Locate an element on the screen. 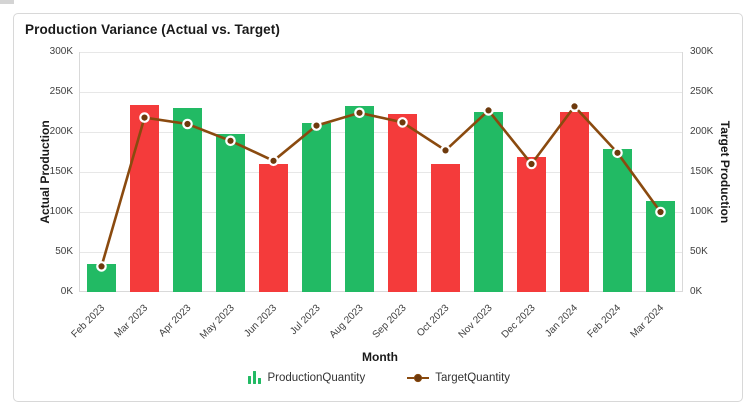 The width and height of the screenshot is (751, 419). legend-label: ProductionQuantity is located at coordinates (316, 377).